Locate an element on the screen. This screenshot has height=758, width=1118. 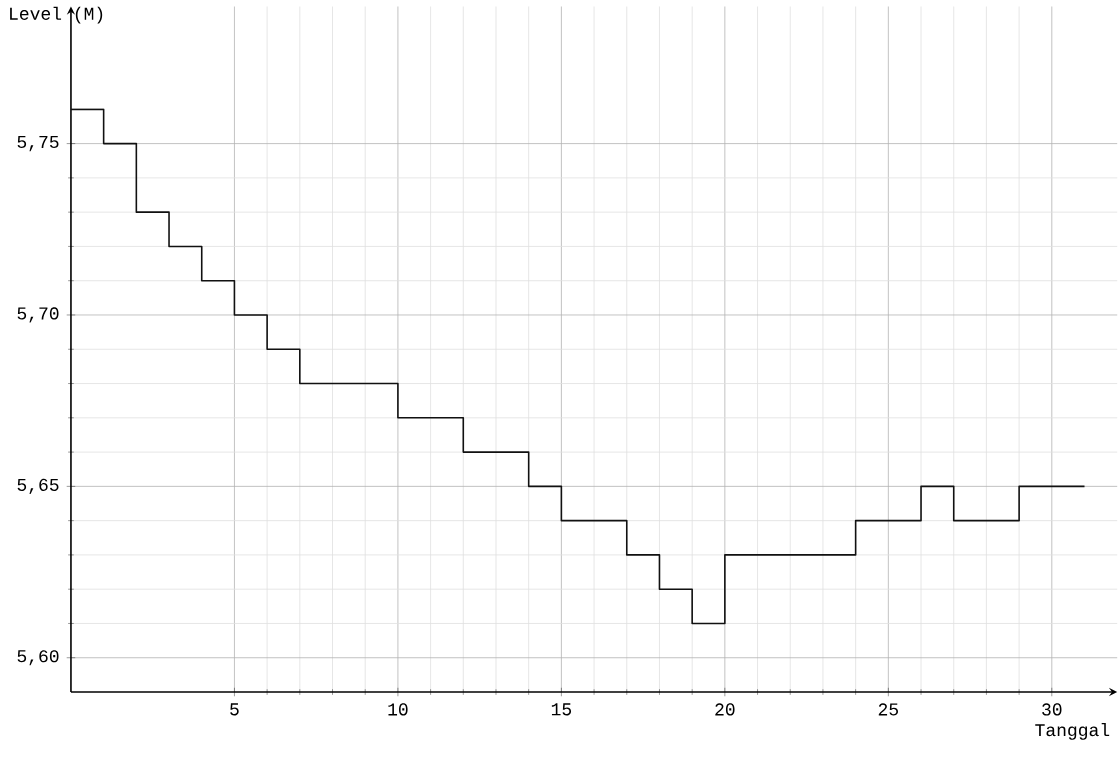
x-tick-label: 30 is located at coordinates (1052, 709).